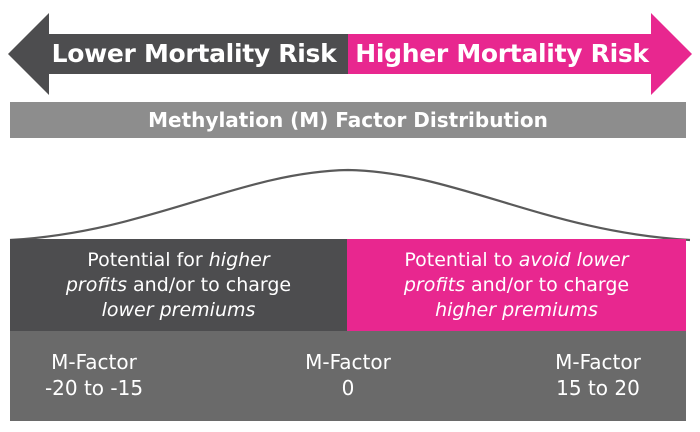 The height and width of the screenshot is (432, 700). What do you see at coordinates (239, 259) in the screenshot?
I see `lower-outcome-emphasis-1: higher` at bounding box center [239, 259].